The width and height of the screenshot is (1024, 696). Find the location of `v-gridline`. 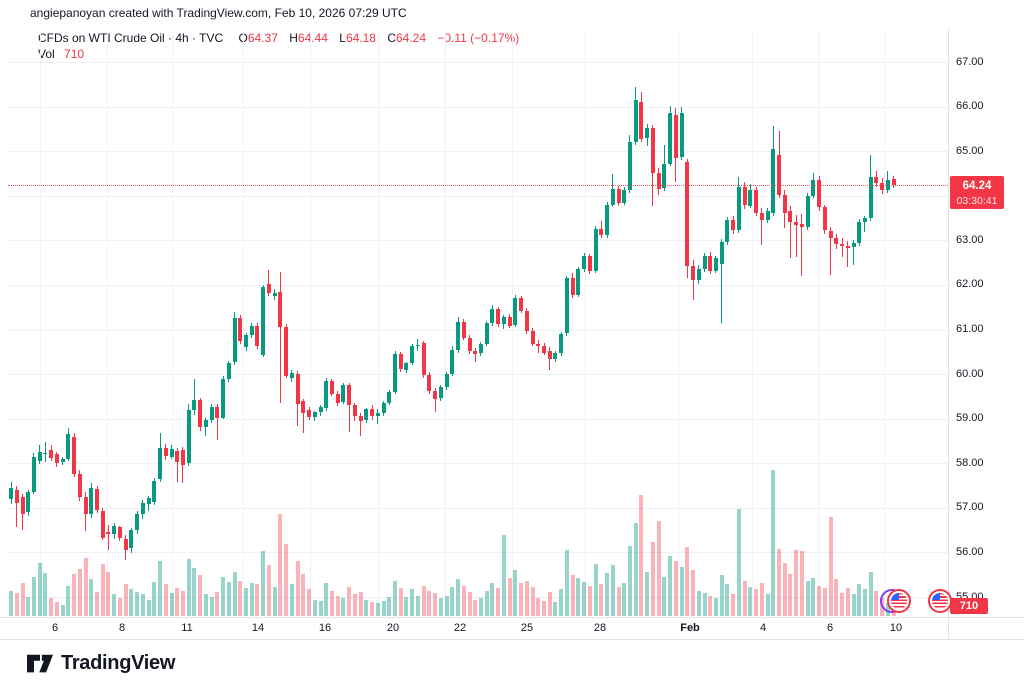

v-gridline is located at coordinates (243, 323).